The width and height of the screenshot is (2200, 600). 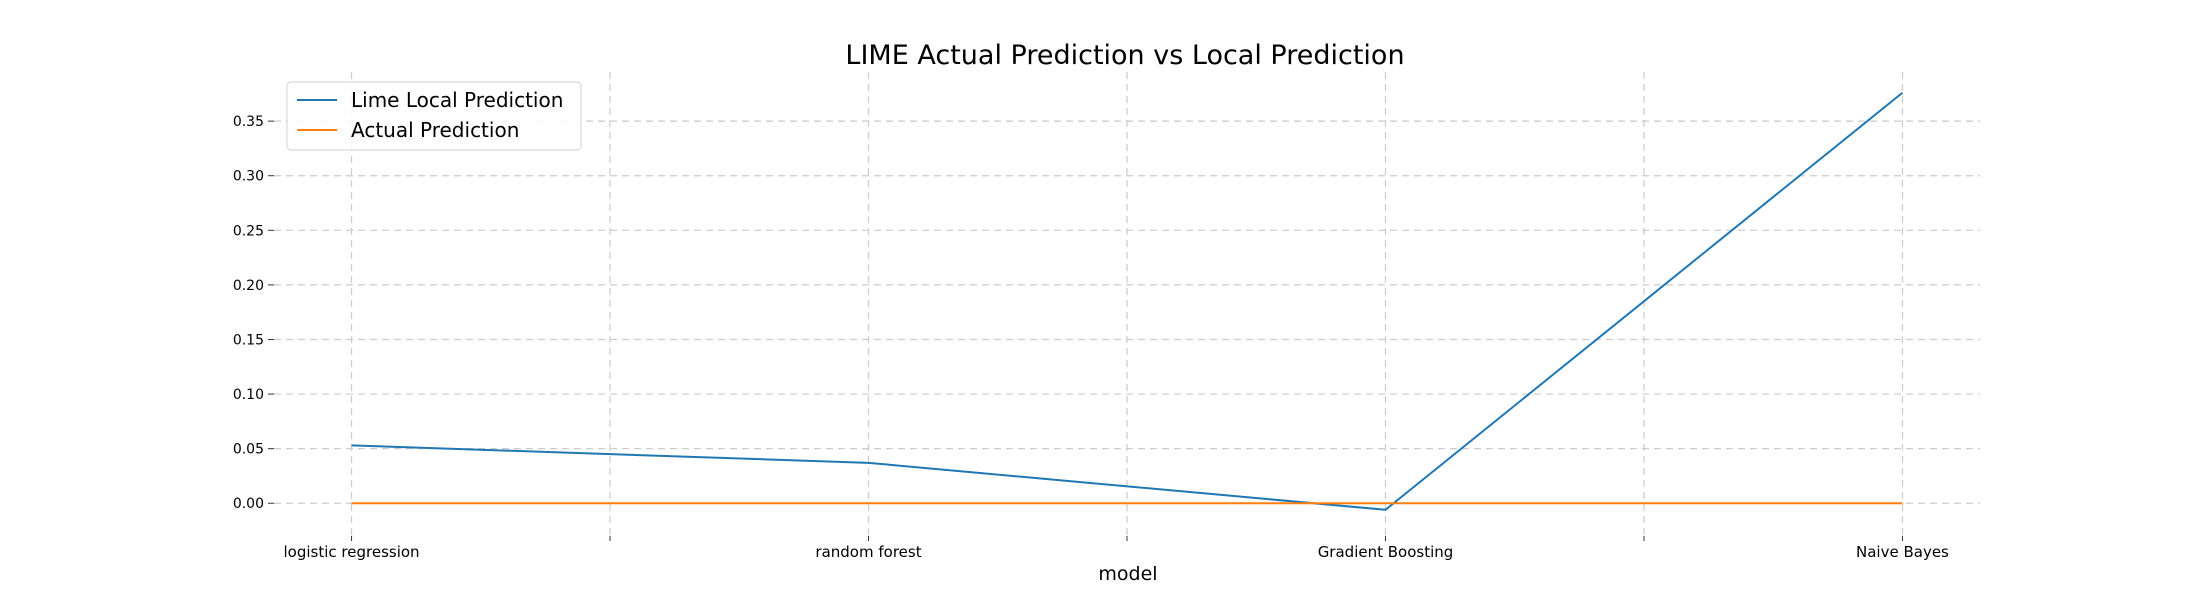 What do you see at coordinates (248, 395) in the screenshot?
I see `y-tick-label: 0.10` at bounding box center [248, 395].